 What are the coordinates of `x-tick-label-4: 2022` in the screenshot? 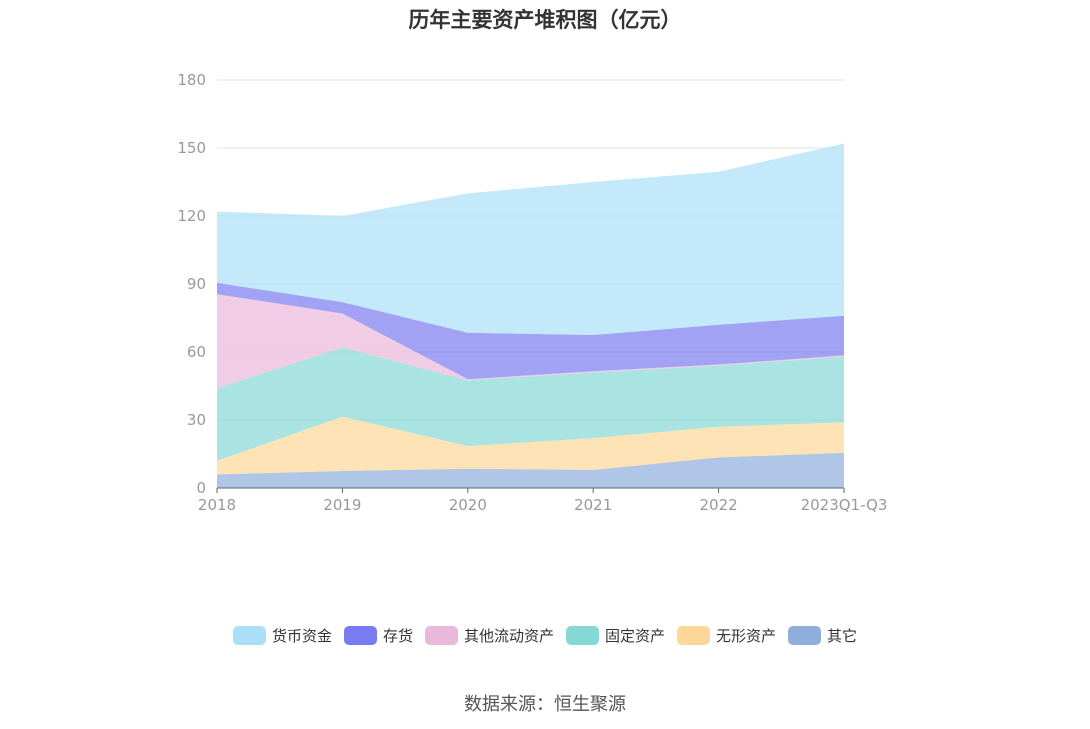 It's located at (719, 505).